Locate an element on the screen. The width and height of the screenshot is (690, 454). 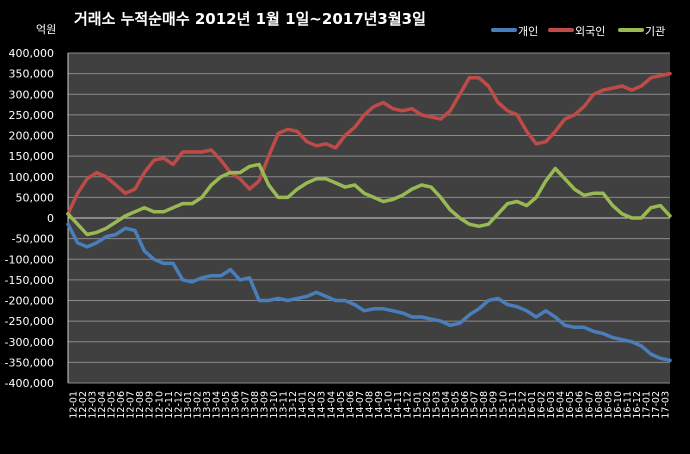
x-tick-label: 13-04 is located at coordinates (217, 405).